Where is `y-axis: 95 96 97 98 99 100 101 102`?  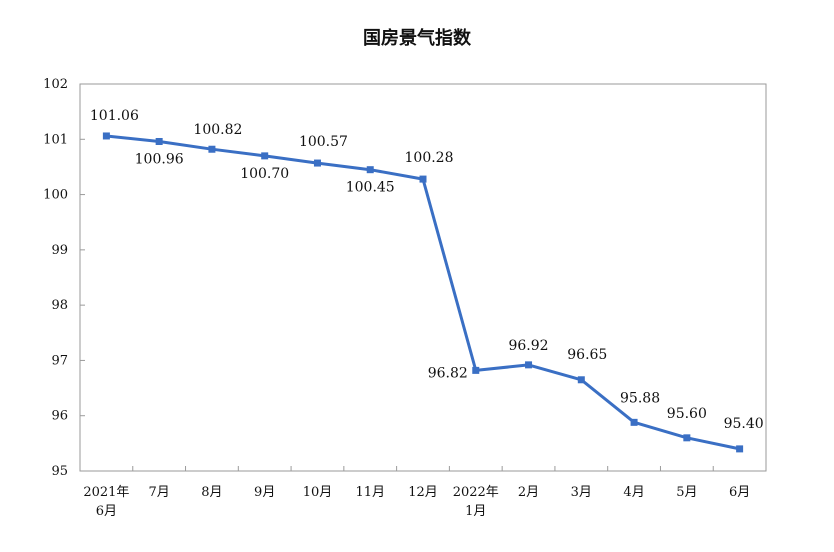 y-axis: 95 96 97 98 99 100 101 102 is located at coordinates (64, 278).